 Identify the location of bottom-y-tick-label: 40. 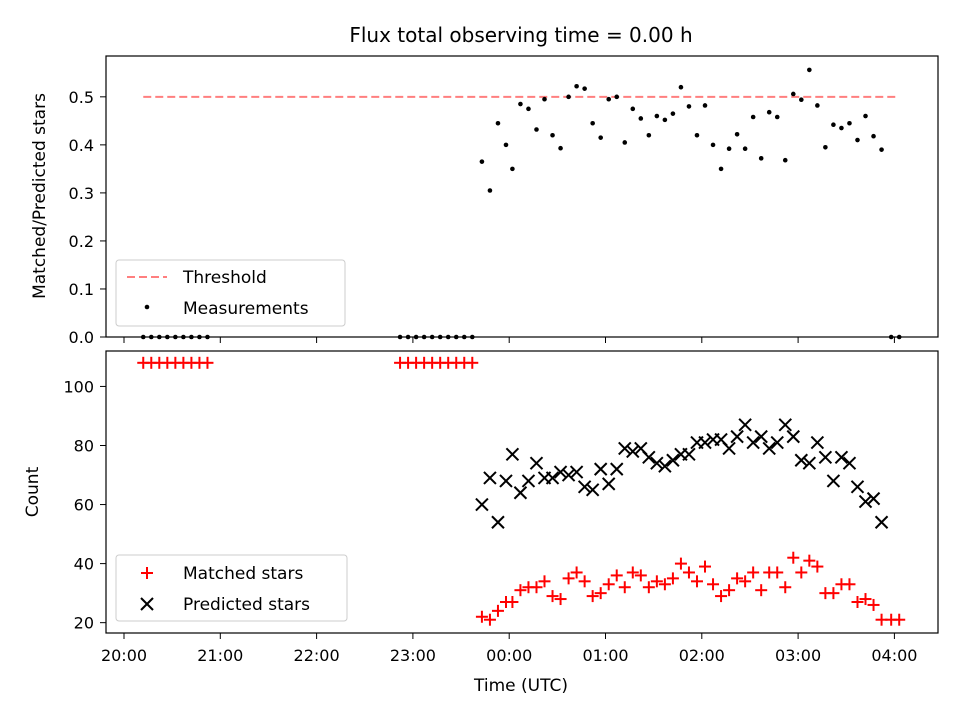
(84, 564).